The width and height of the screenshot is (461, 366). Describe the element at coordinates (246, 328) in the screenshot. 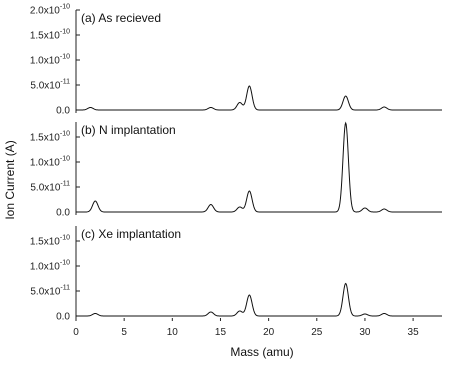

I see `x-axis: 0 5 10 15 20 25 30 35` at that location.